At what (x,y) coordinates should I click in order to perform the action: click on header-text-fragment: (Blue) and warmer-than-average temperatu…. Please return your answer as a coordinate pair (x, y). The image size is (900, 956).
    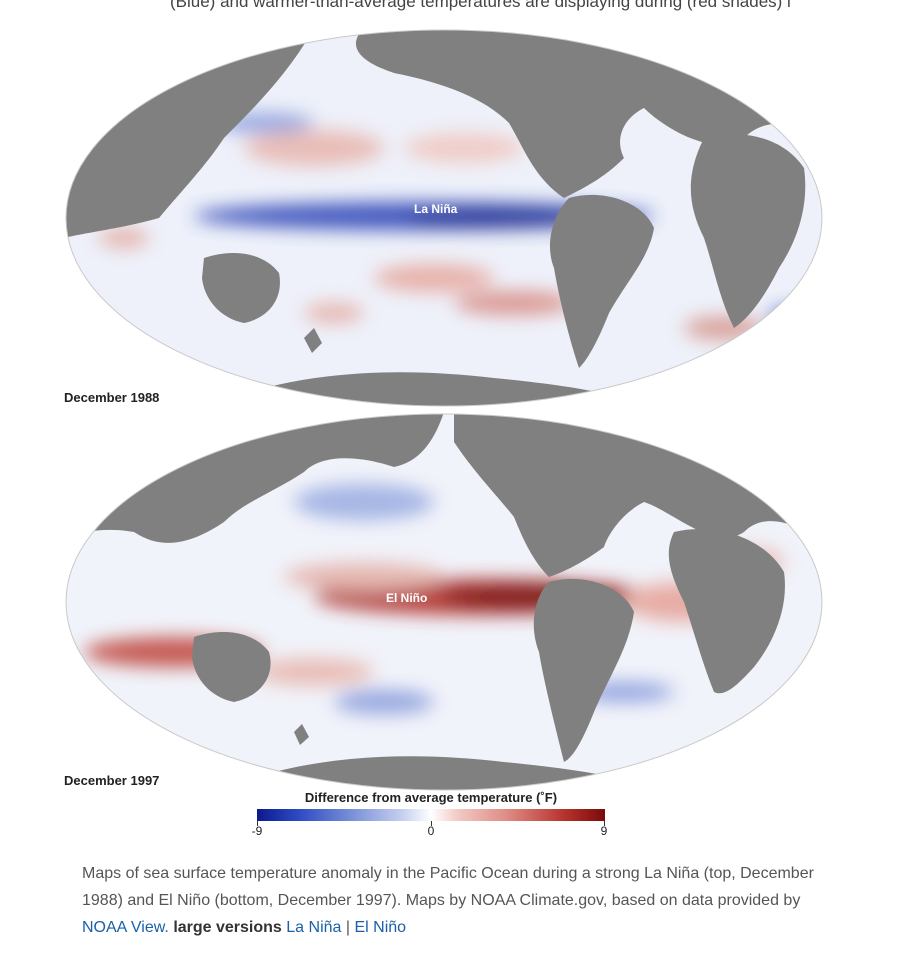
    Looking at the image, I should click on (480, 5).